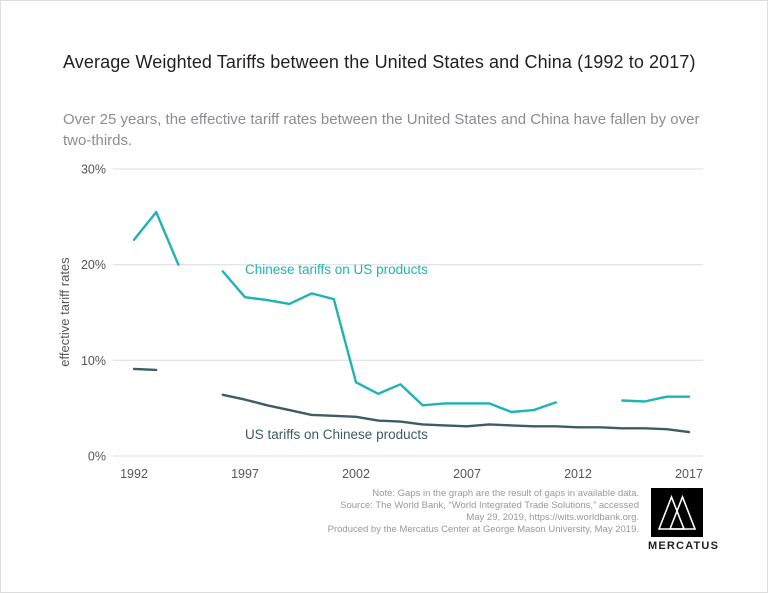 Image resolution: width=768 pixels, height=594 pixels. What do you see at coordinates (134, 474) in the screenshot?
I see `x-tick-label-1992: 1992` at bounding box center [134, 474].